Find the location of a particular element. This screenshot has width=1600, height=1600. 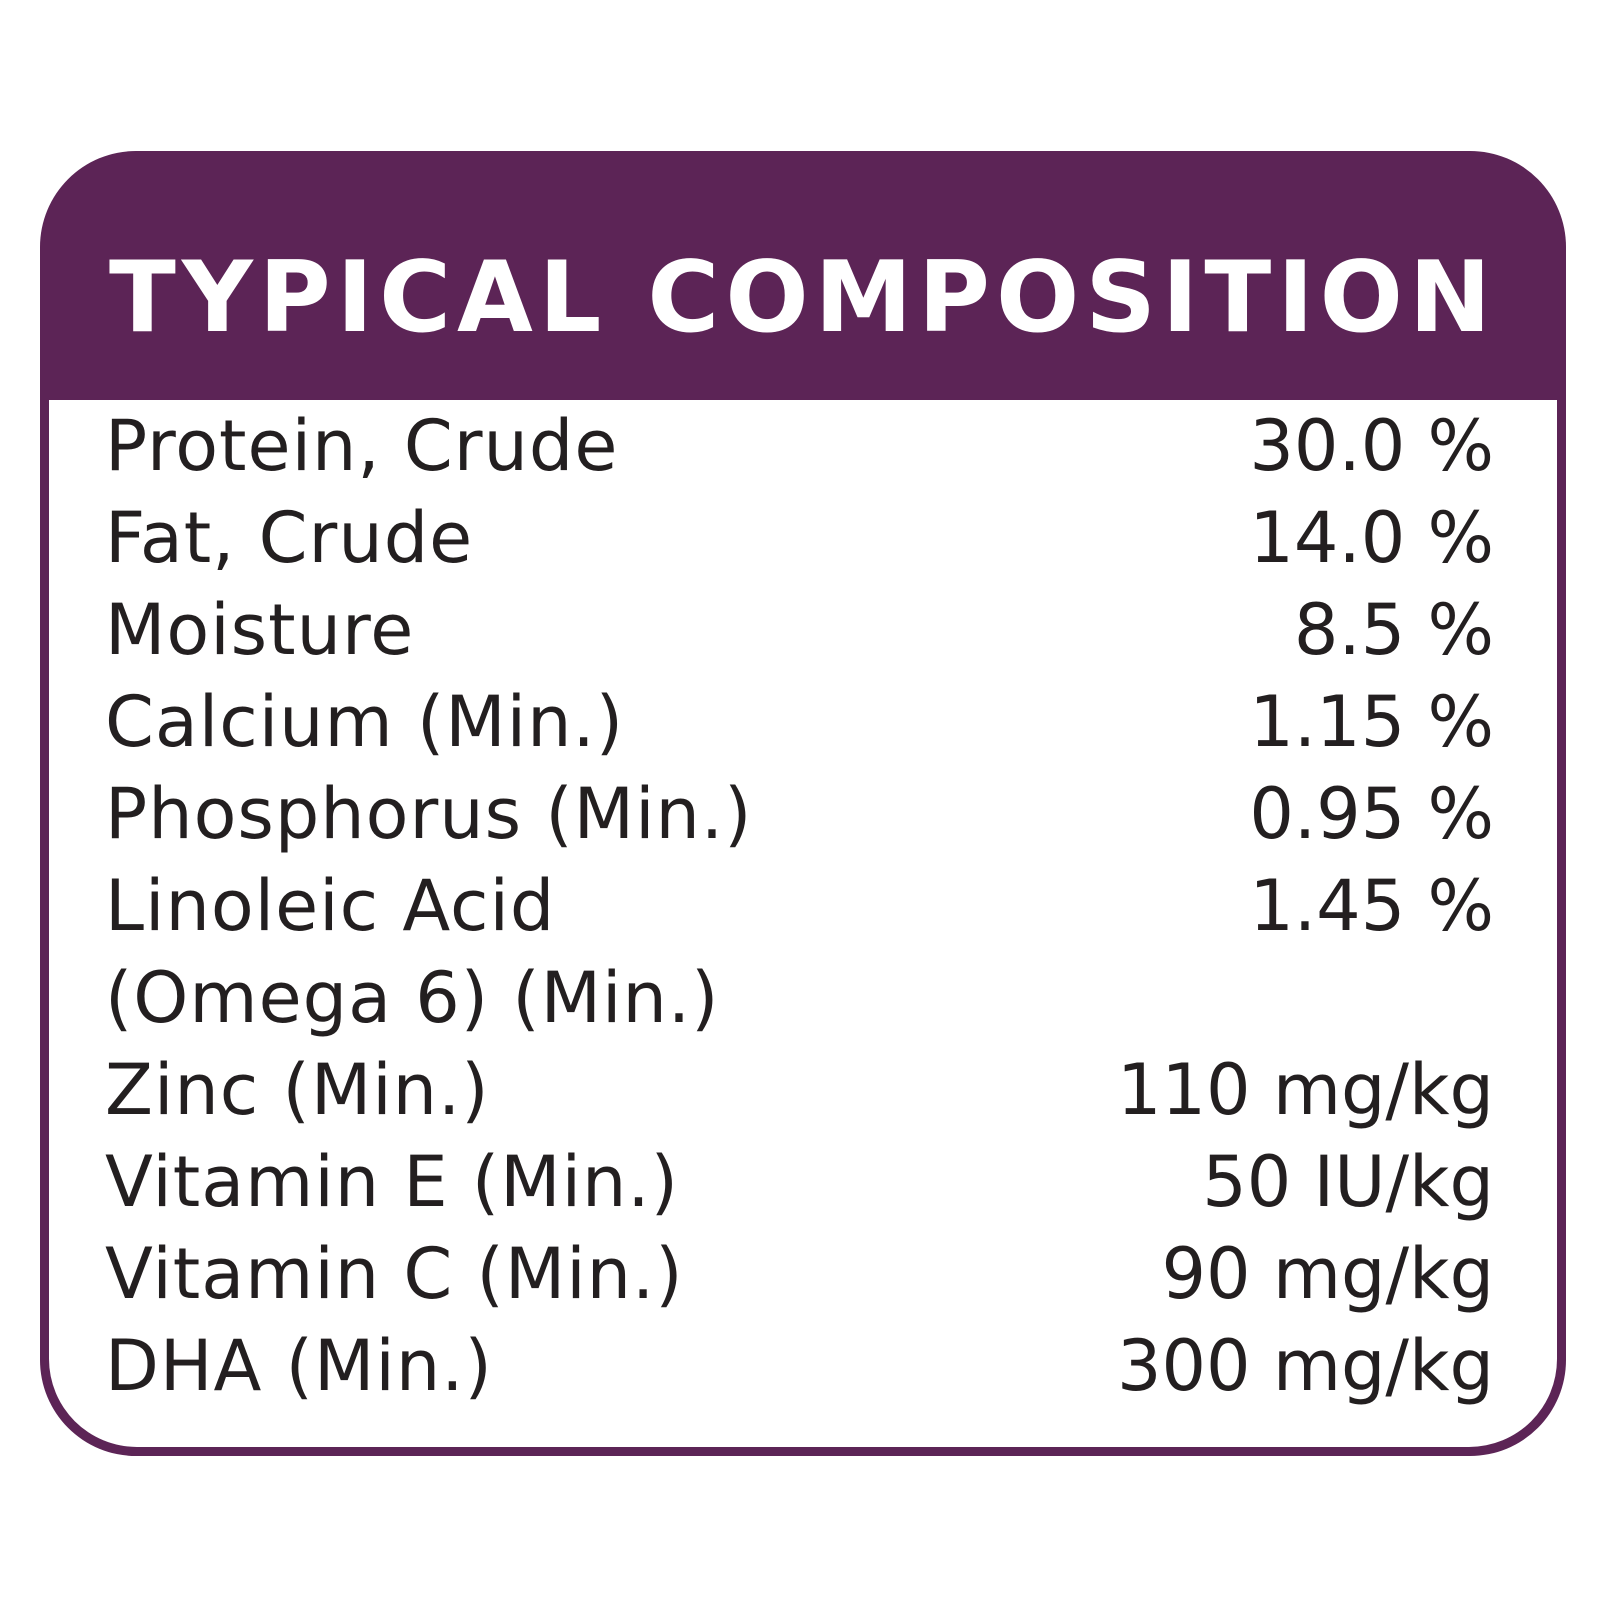

nutrient-name: Zinc (Min.) is located at coordinates (297, 1090).